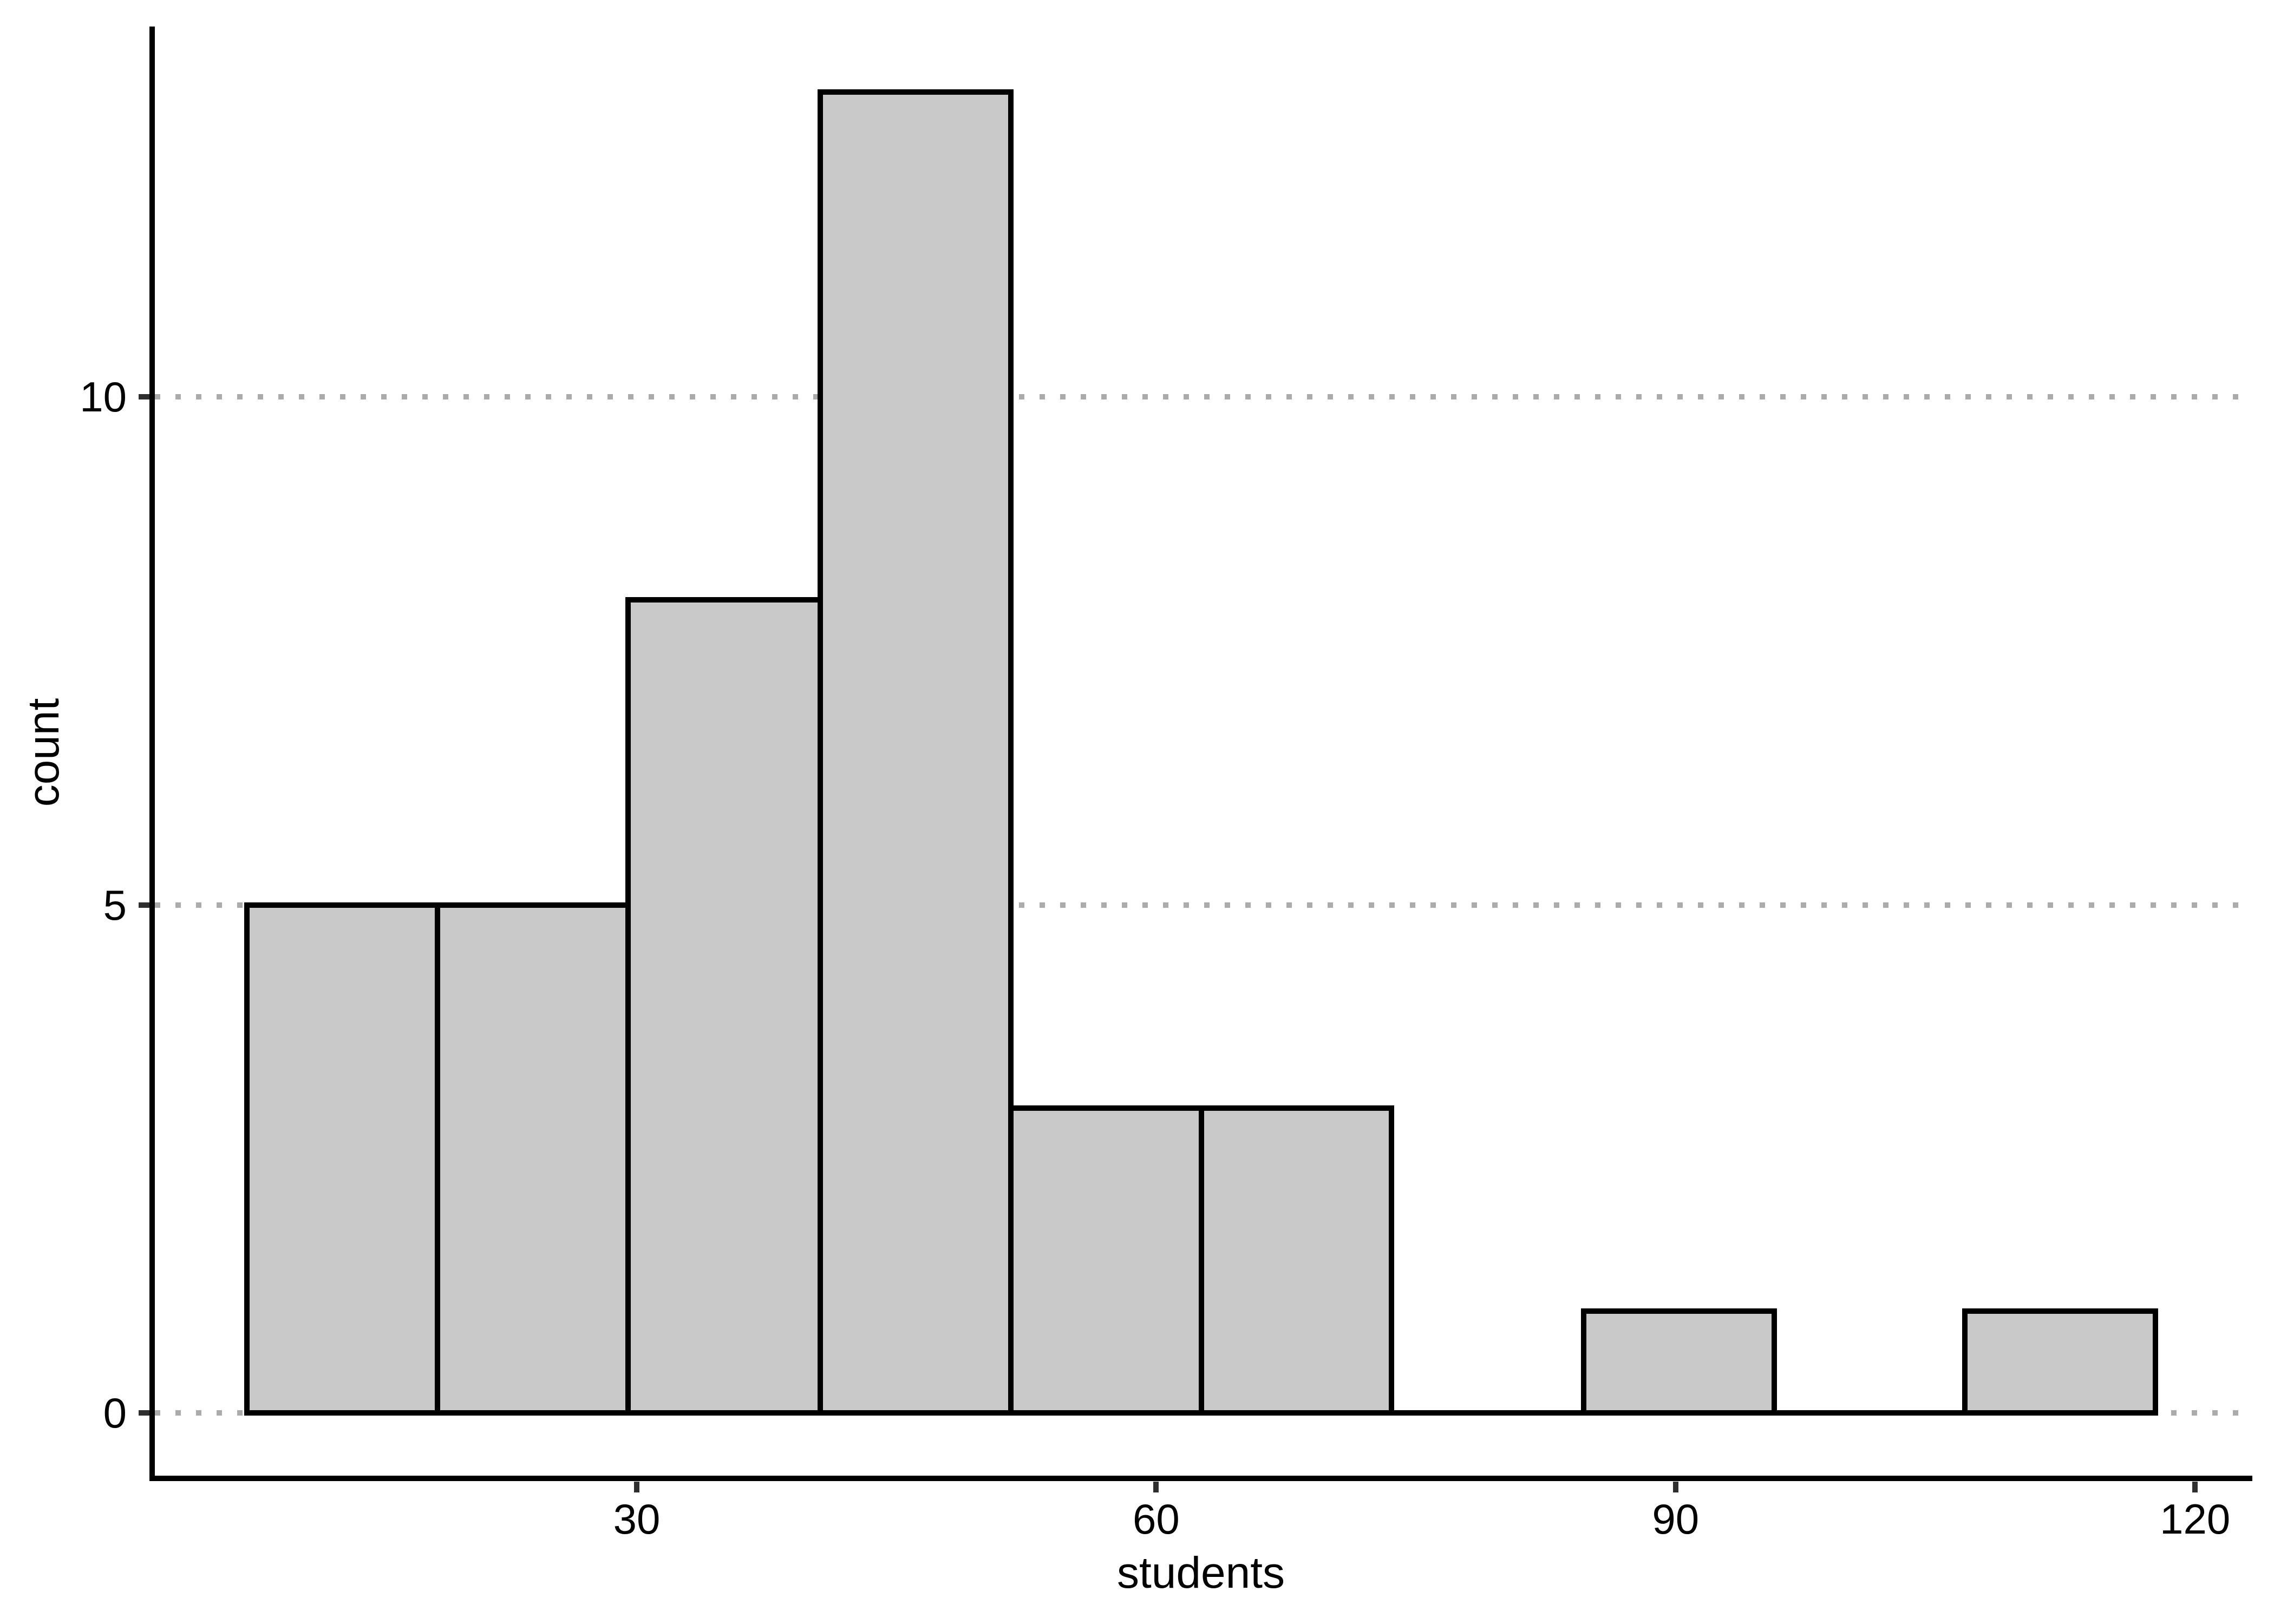 The image size is (2274, 1624). What do you see at coordinates (1201, 1479) in the screenshot?
I see `x-axis-line` at bounding box center [1201, 1479].